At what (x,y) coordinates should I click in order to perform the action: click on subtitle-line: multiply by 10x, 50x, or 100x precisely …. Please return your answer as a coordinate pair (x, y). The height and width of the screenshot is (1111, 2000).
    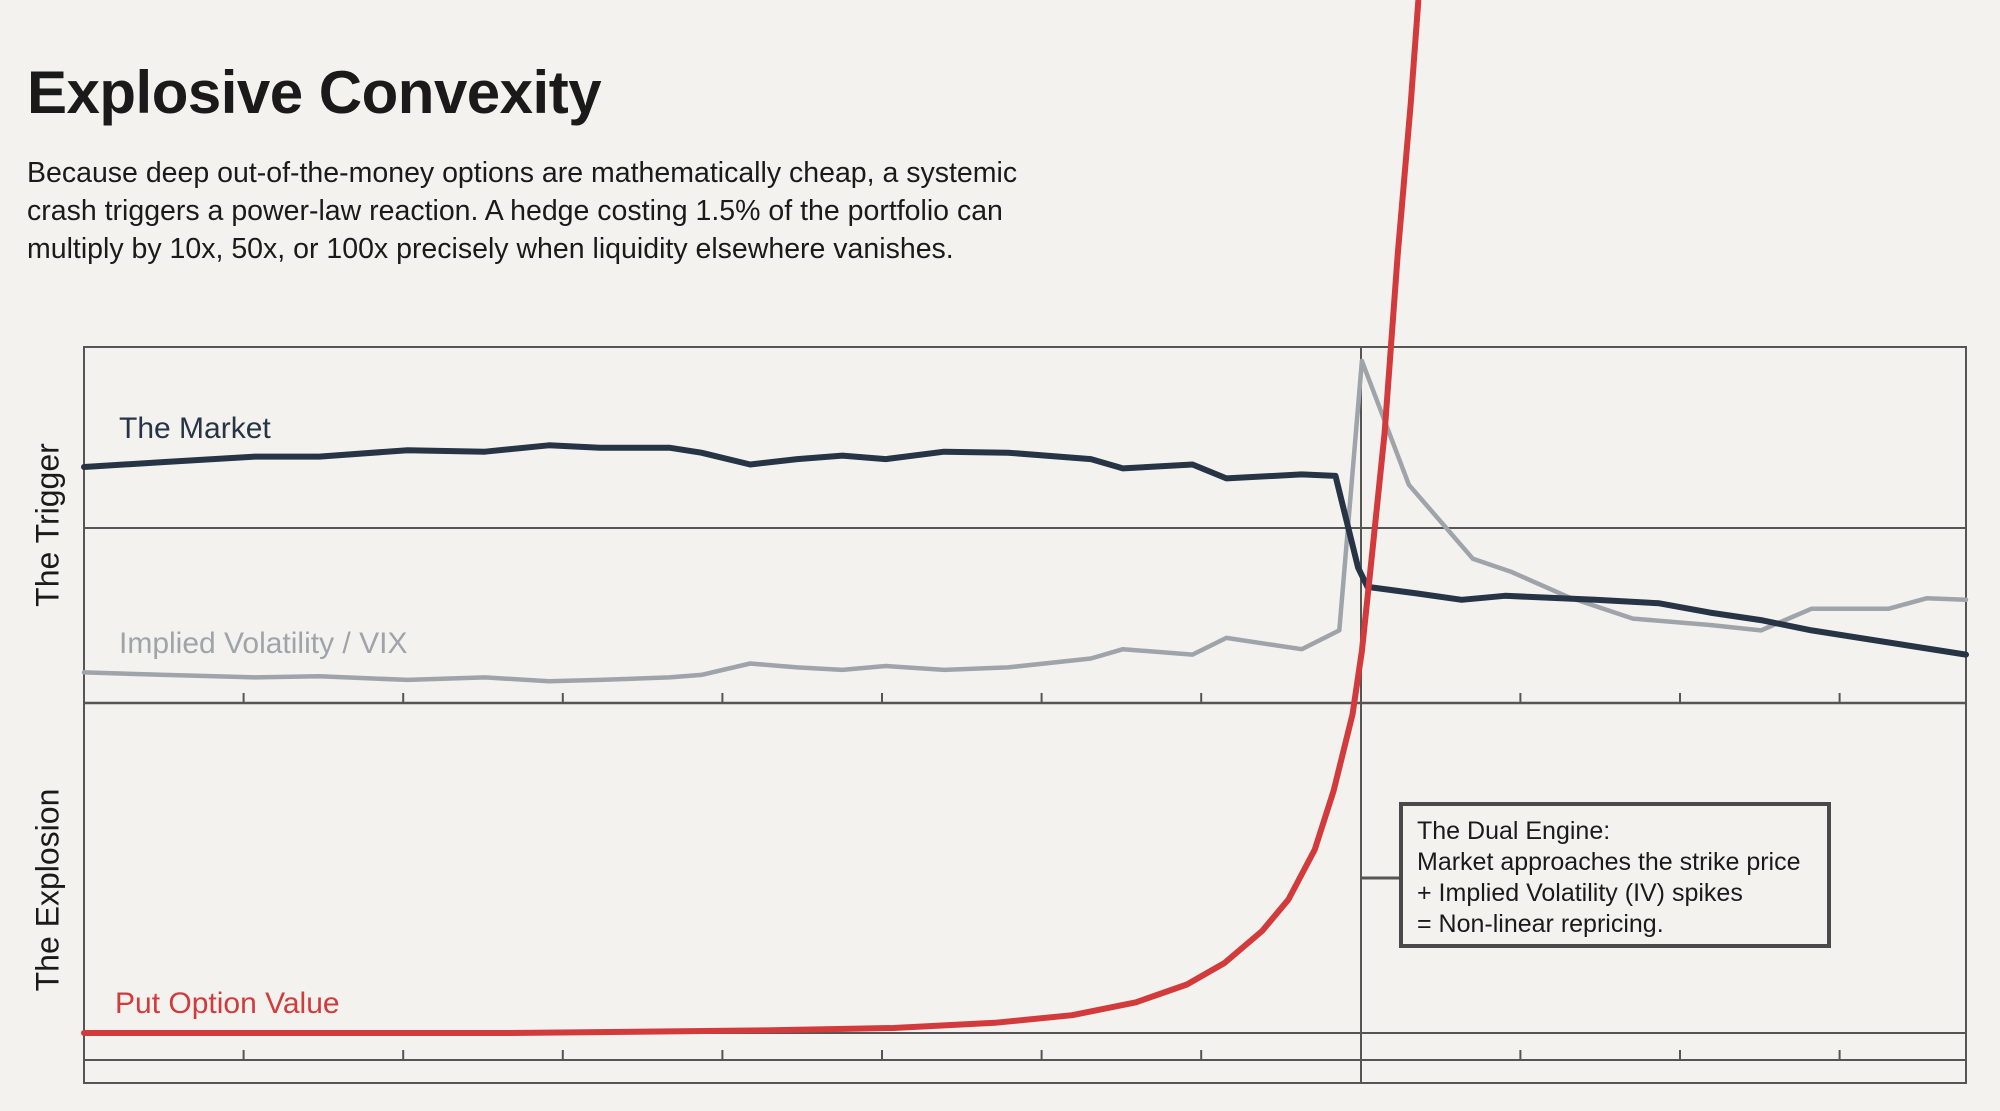
    Looking at the image, I should click on (490, 249).